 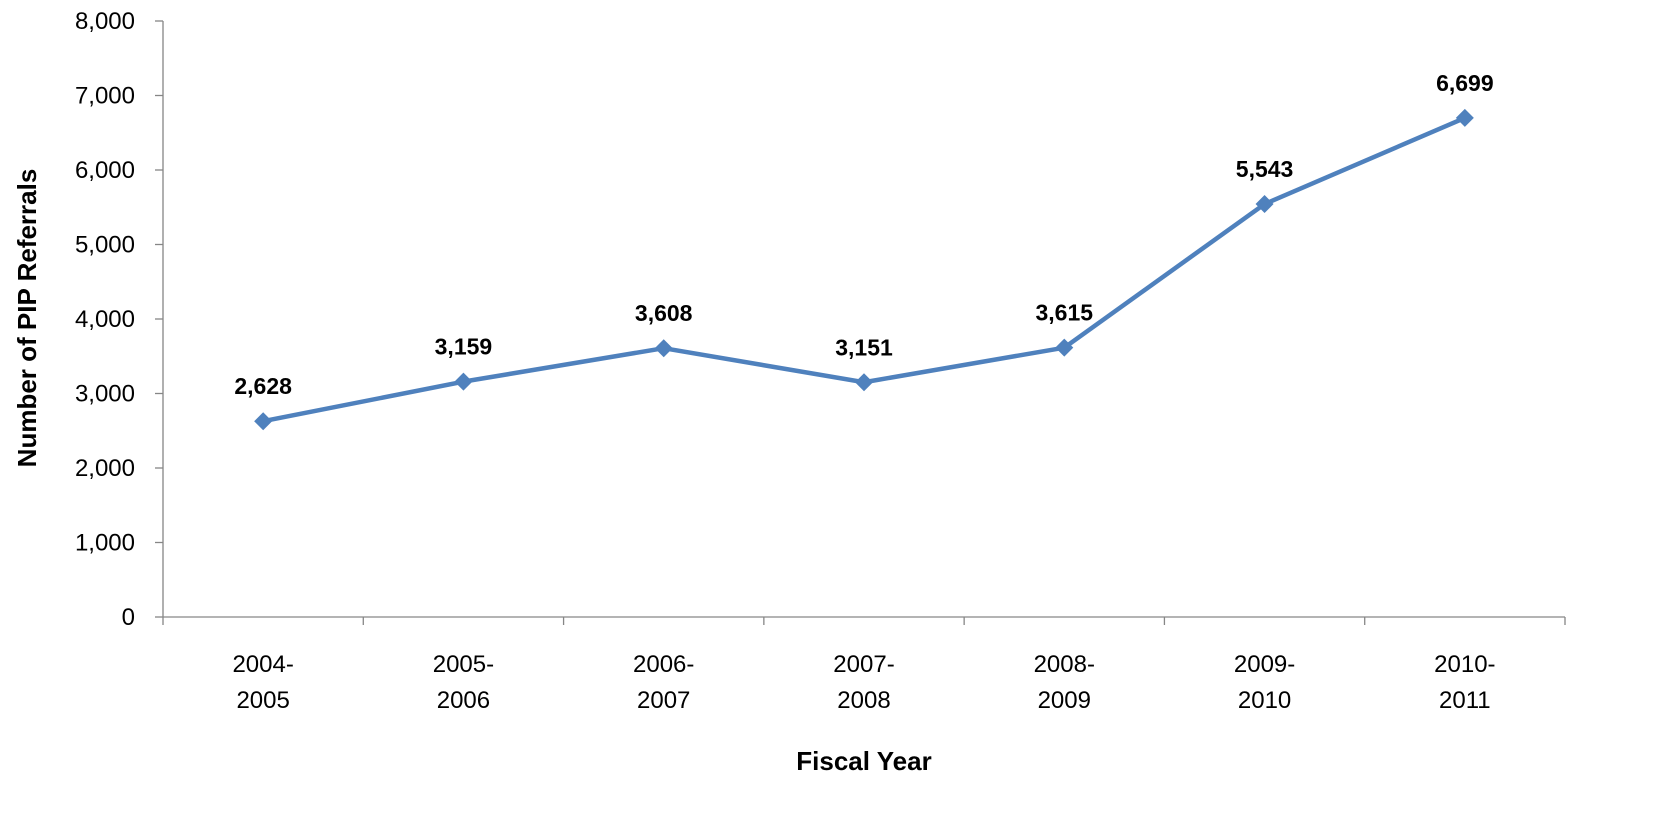 I want to click on y-tick-label: 5,000, so click(x=105, y=245).